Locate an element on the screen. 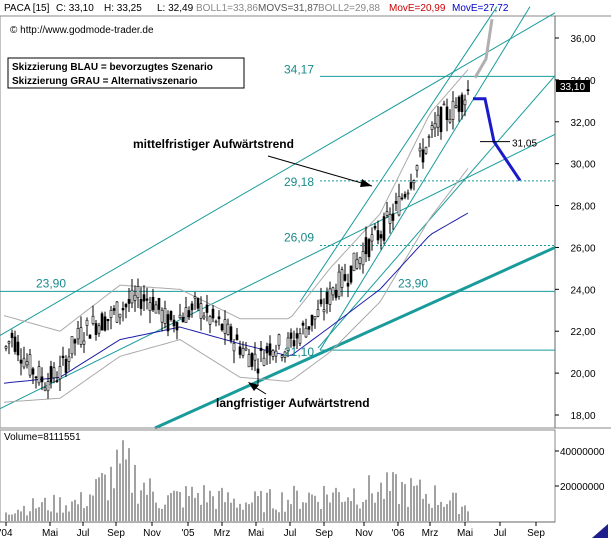 The image size is (611, 541). header-move2: MovE=27,72 is located at coordinates (480, 8).